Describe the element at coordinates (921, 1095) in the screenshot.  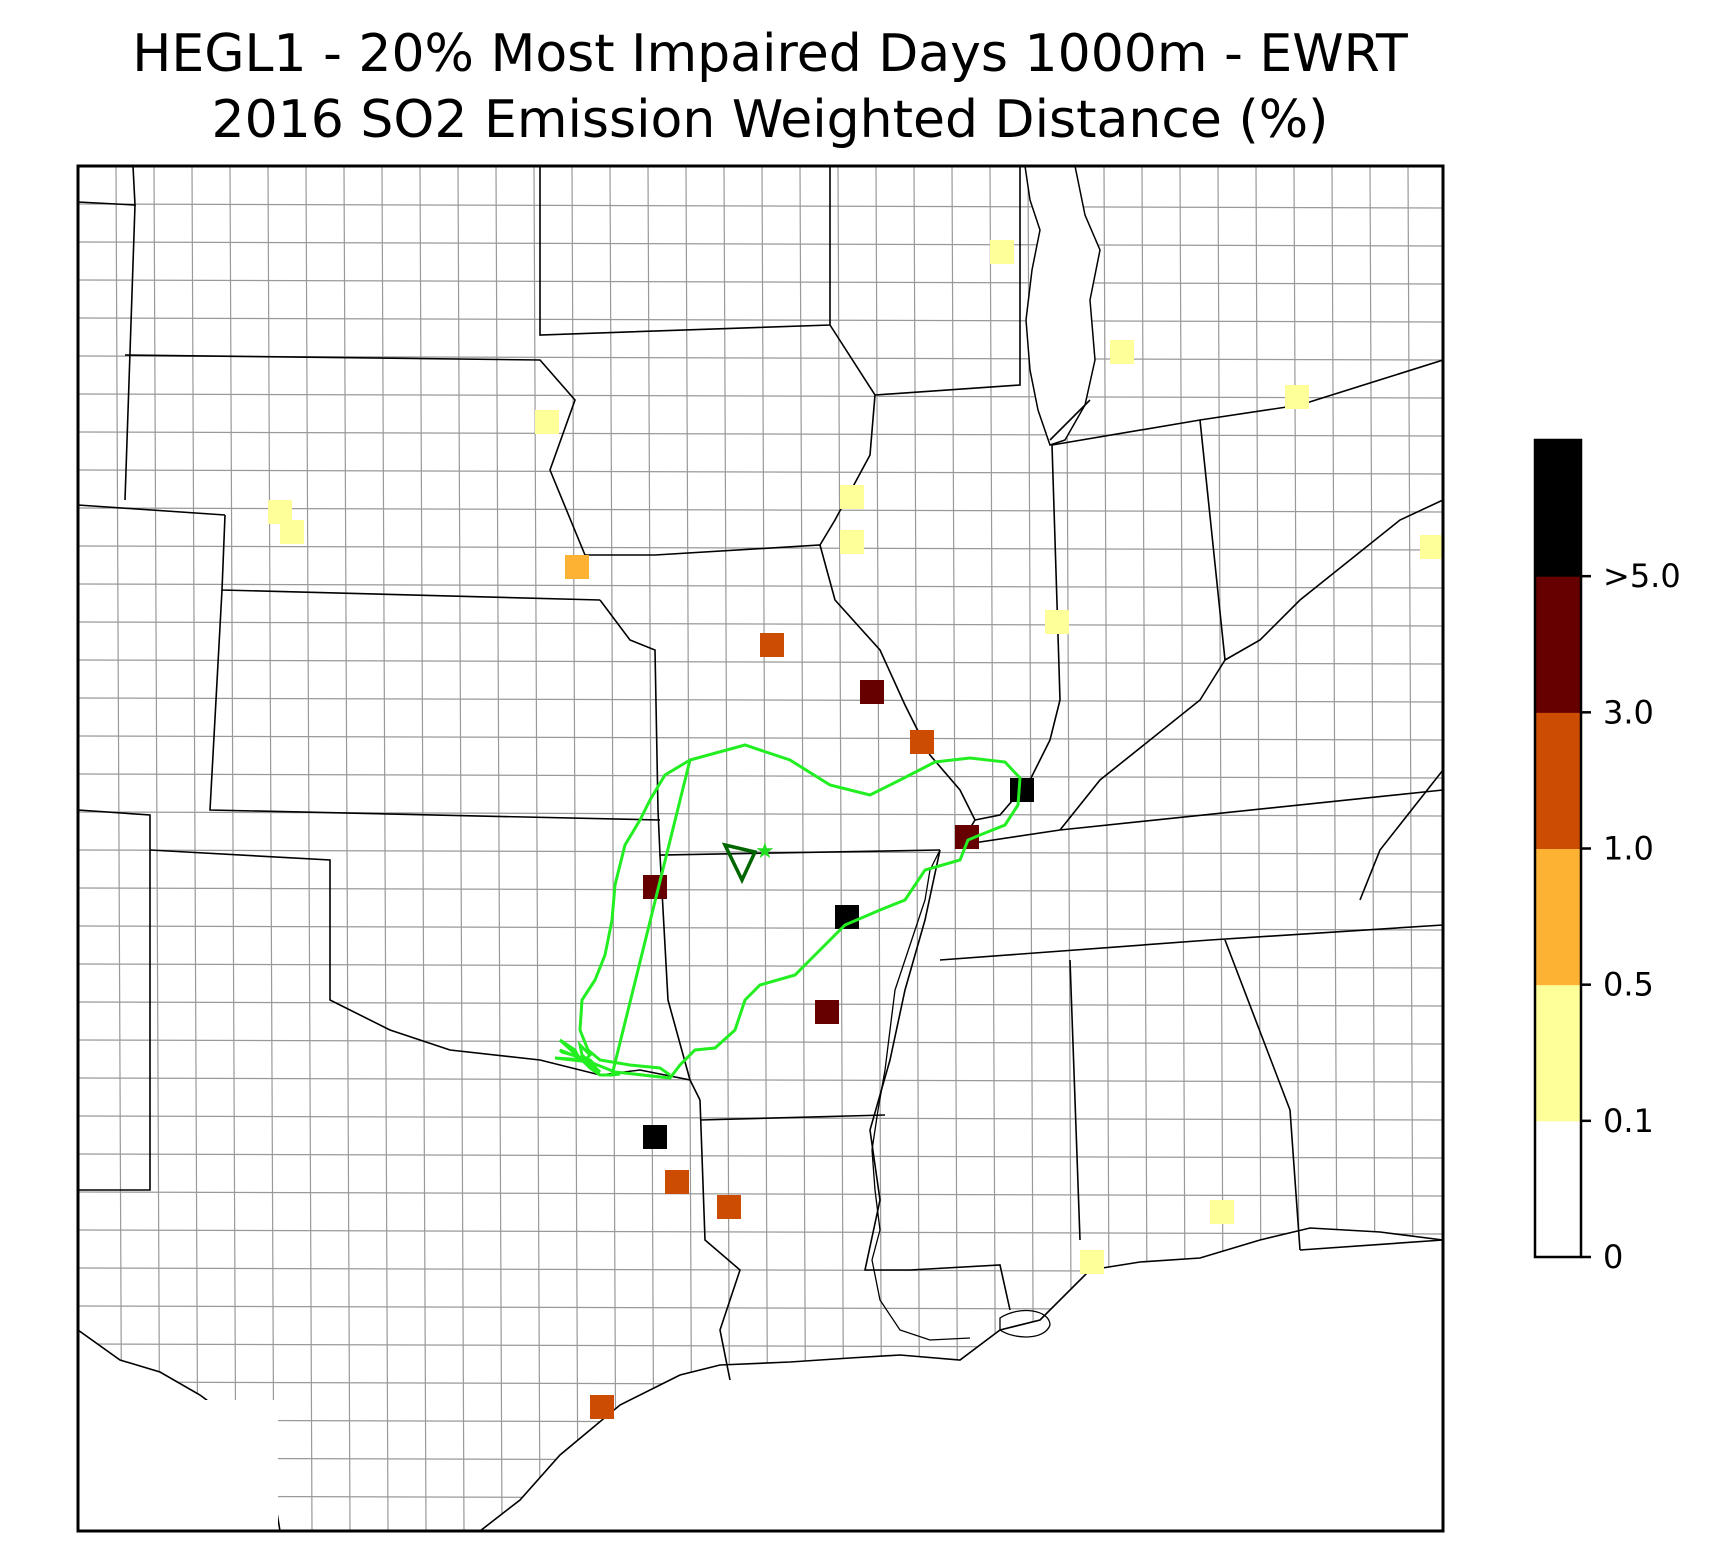
I see `mississippi-river` at that location.